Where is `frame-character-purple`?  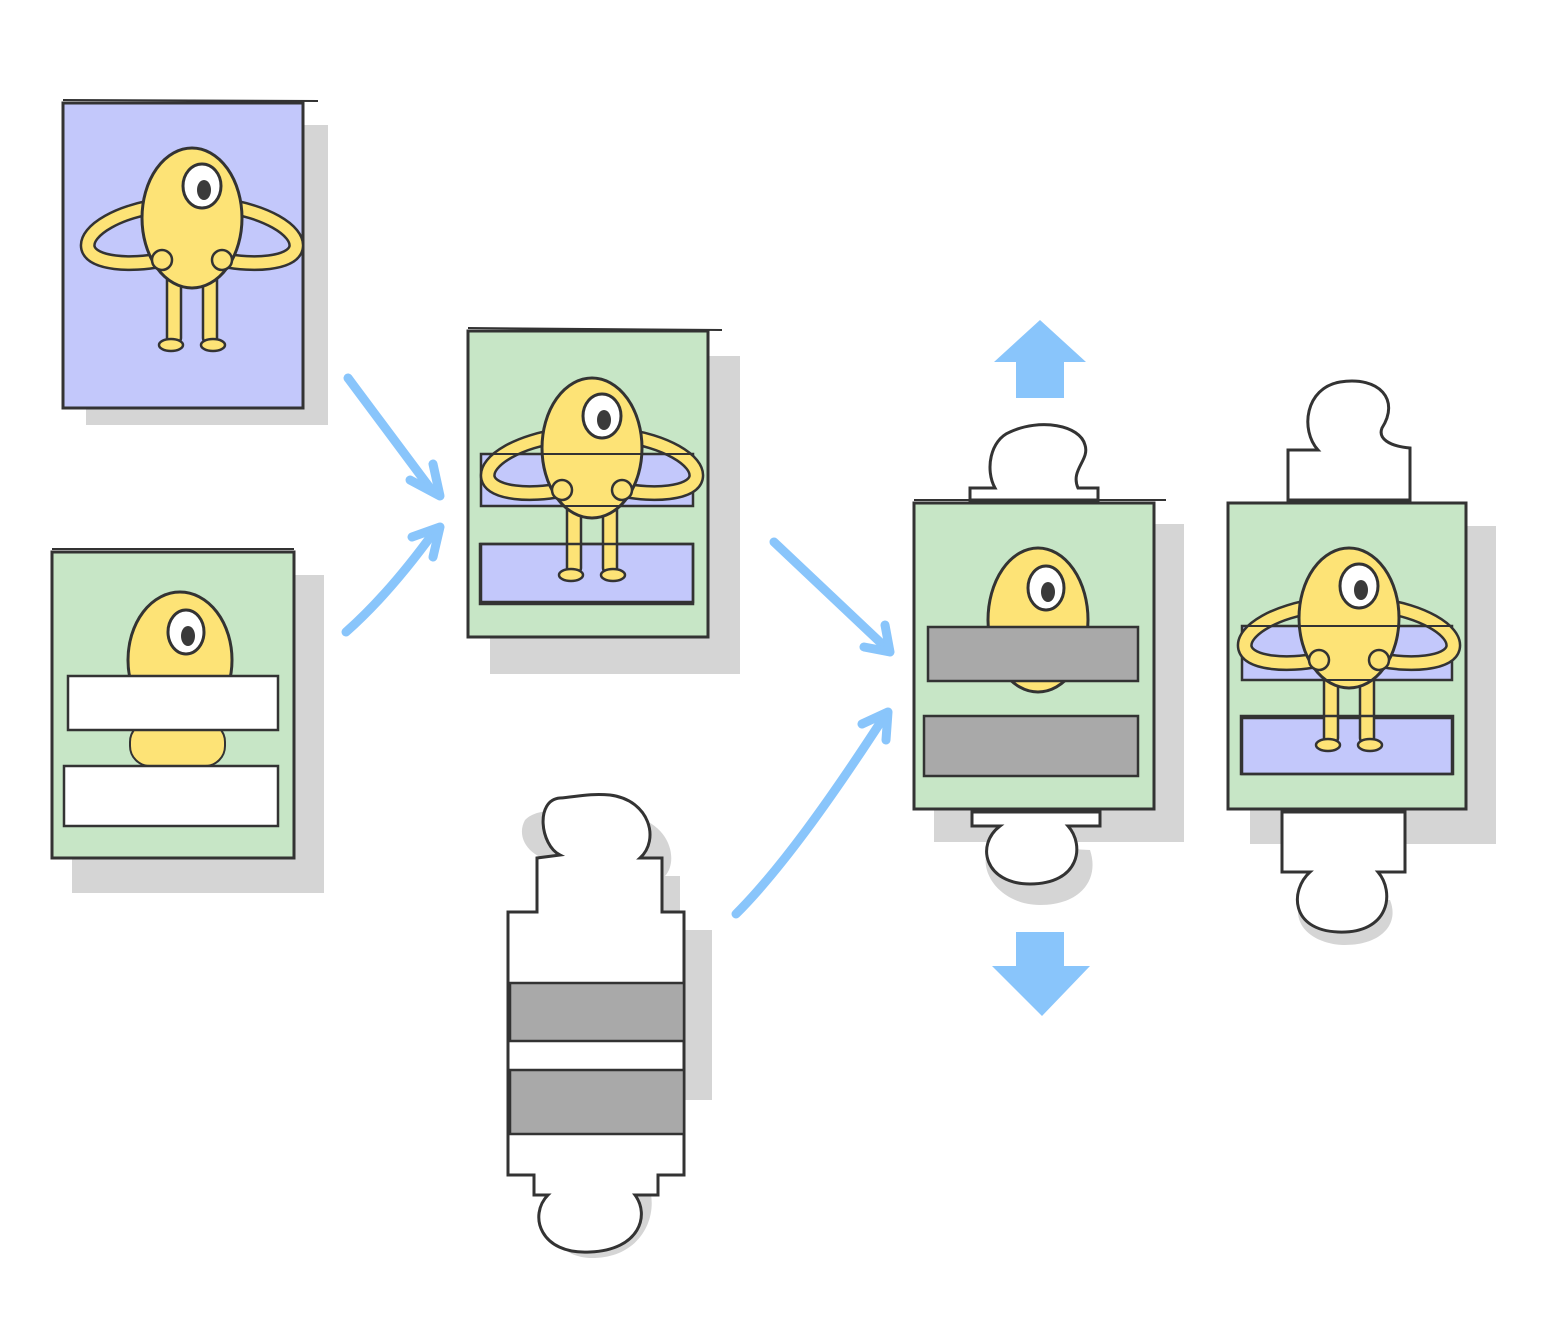 frame-character-purple is located at coordinates (194, 262).